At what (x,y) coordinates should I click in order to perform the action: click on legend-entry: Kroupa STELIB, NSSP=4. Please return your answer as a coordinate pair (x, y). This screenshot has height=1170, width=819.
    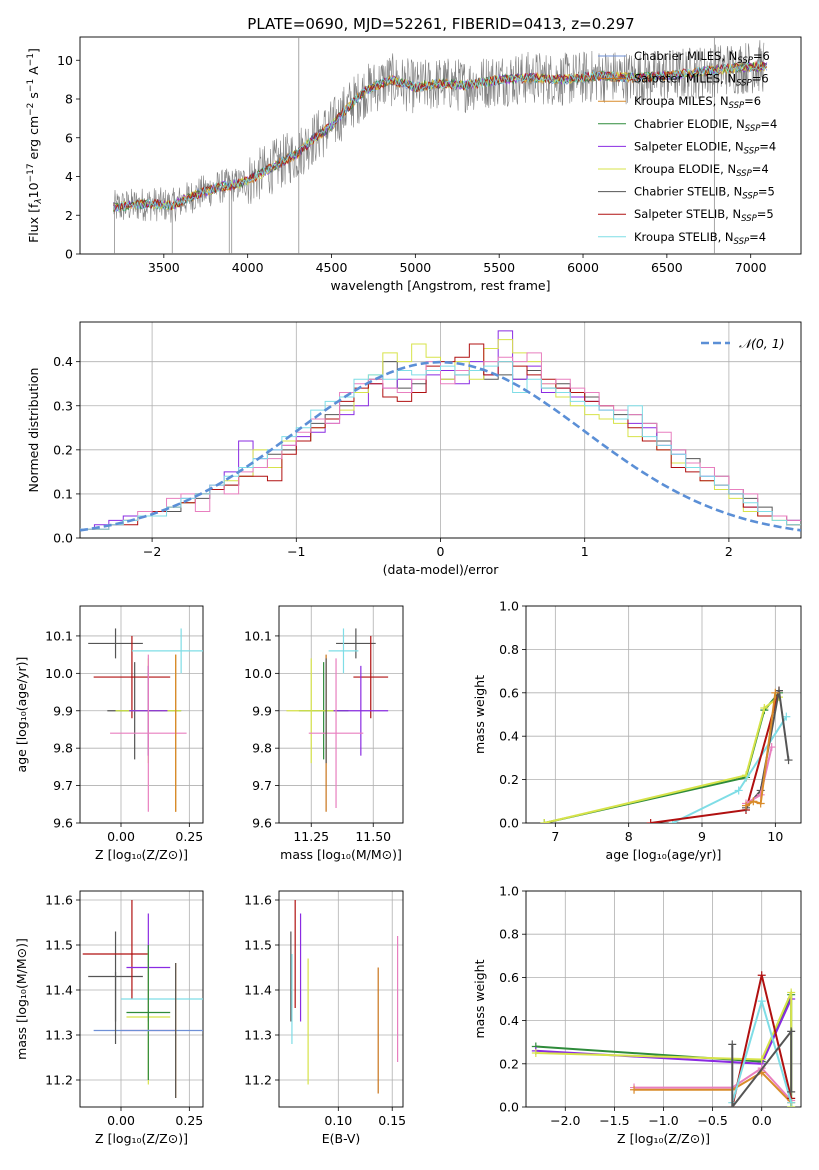
    Looking at the image, I should click on (700, 238).